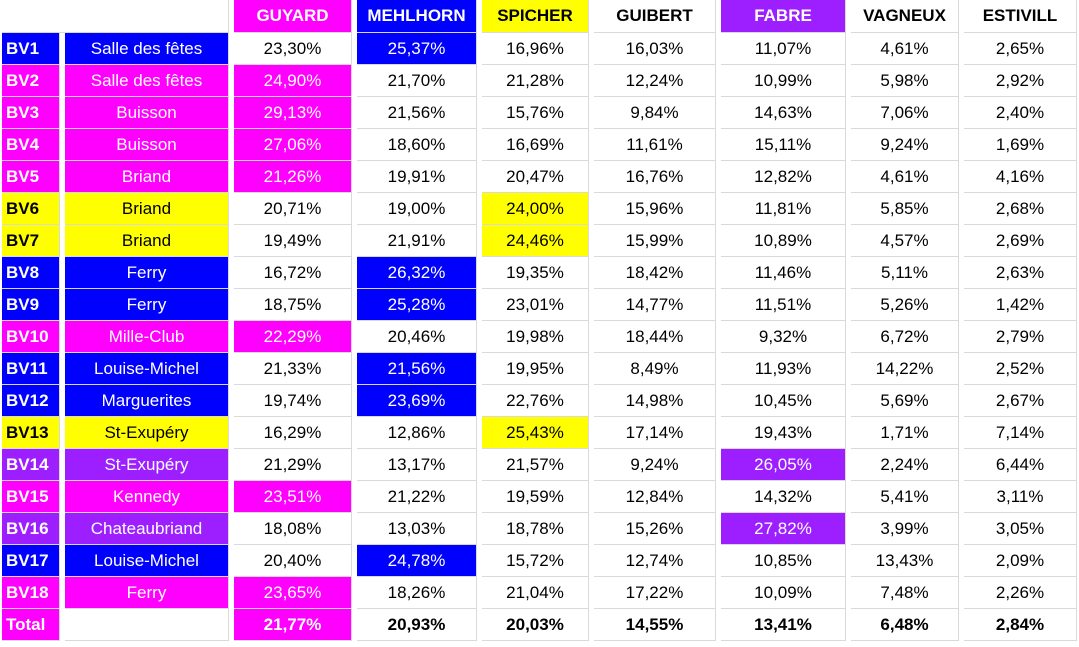  Describe the element at coordinates (417, 305) in the screenshot. I see `value-cell-mehlhorn: 25,28%` at that location.